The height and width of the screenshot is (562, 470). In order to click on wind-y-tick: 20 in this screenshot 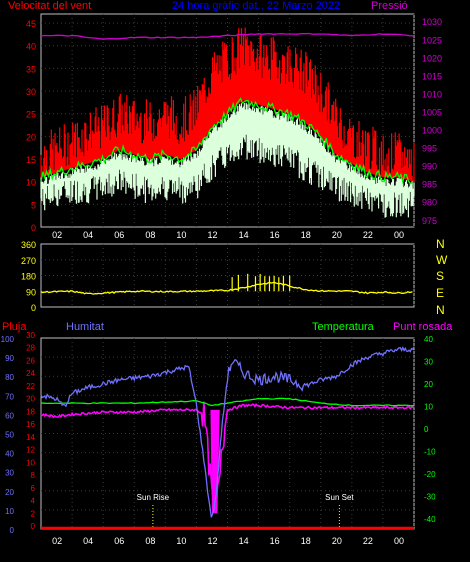, I will do `click(31, 137)`.